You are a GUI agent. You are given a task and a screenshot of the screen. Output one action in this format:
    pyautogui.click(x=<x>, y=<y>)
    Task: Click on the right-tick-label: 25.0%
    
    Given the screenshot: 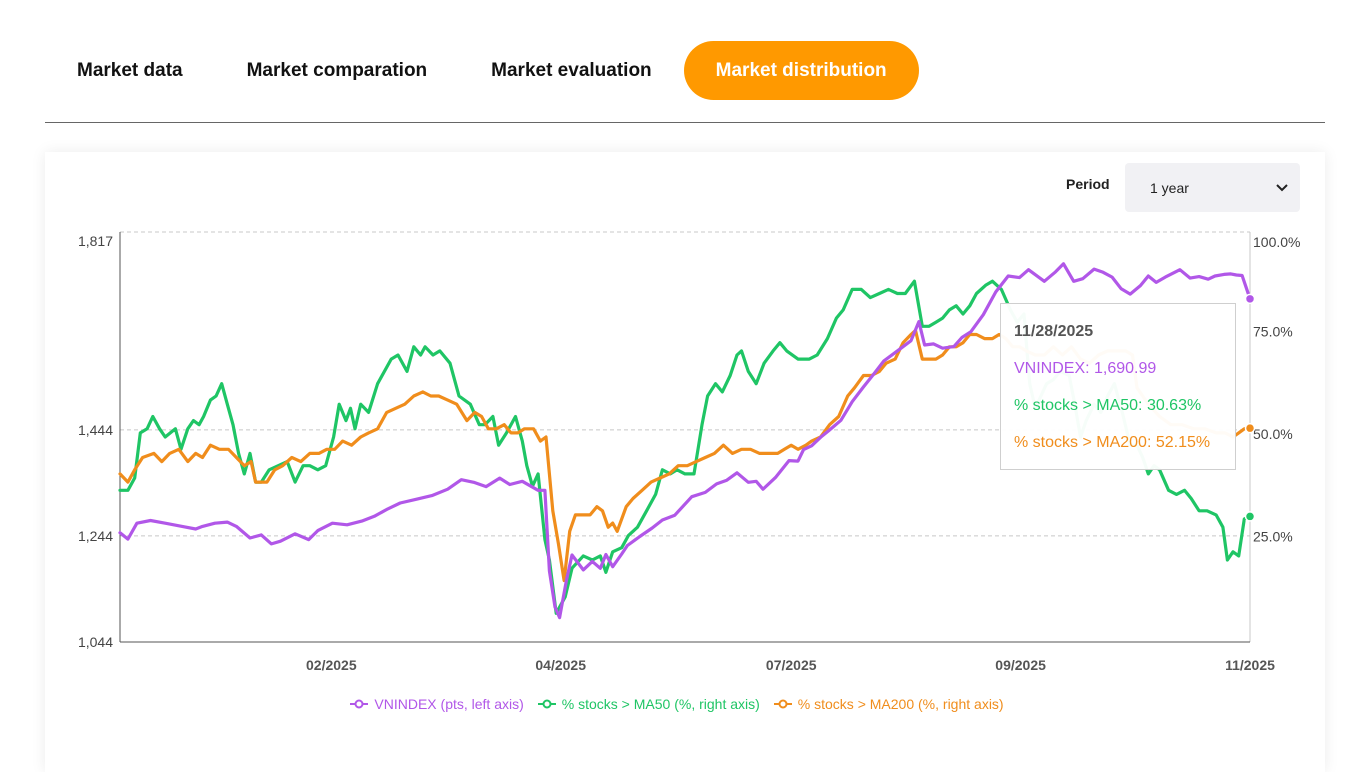 What is the action you would take?
    pyautogui.click(x=1273, y=537)
    